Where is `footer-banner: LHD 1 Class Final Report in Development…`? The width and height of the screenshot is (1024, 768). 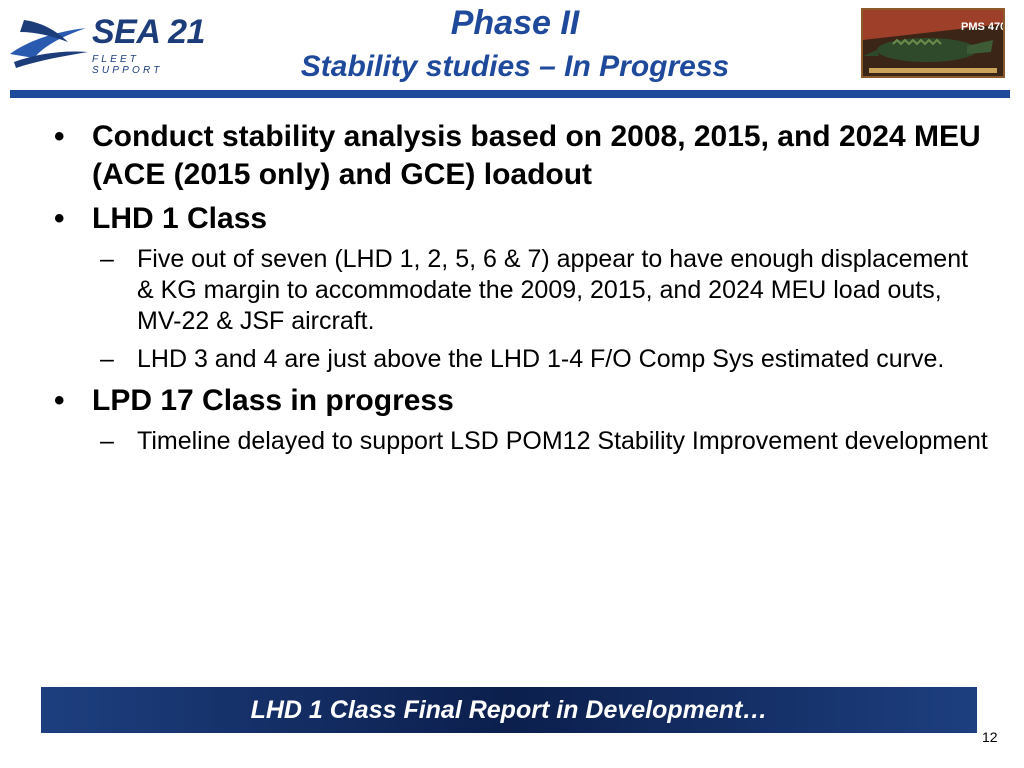 footer-banner: LHD 1 Class Final Report in Development… is located at coordinates (509, 710).